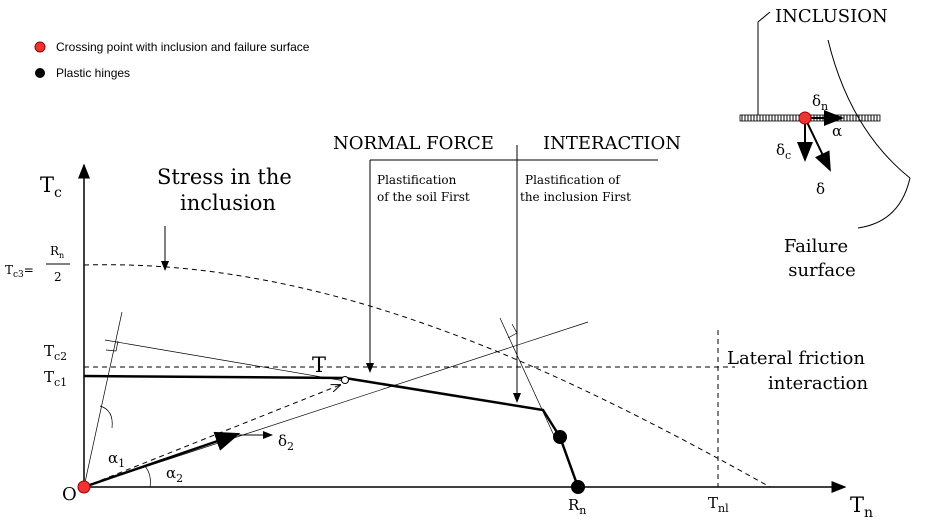 This screenshot has height=527, width=929. I want to click on label: 2, so click(58, 277).